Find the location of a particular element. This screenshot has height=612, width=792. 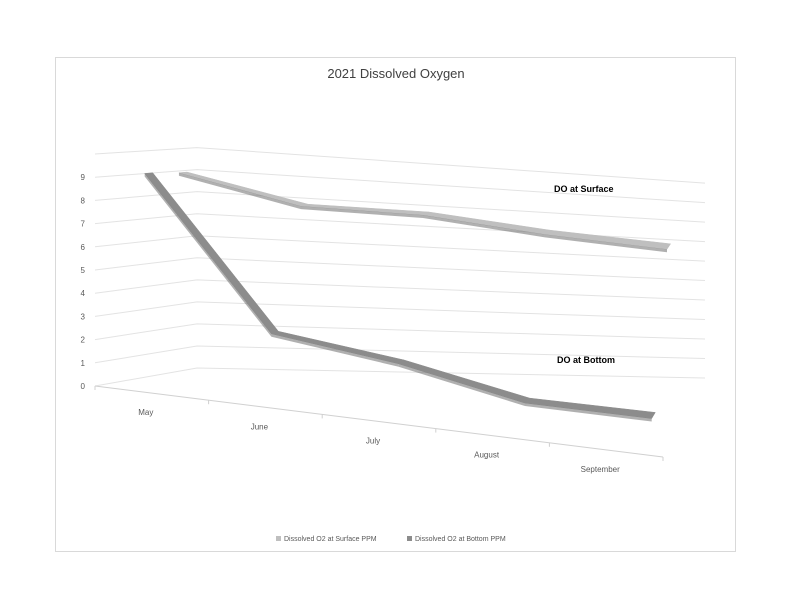

y-tick-label: 1 is located at coordinates (83, 363).